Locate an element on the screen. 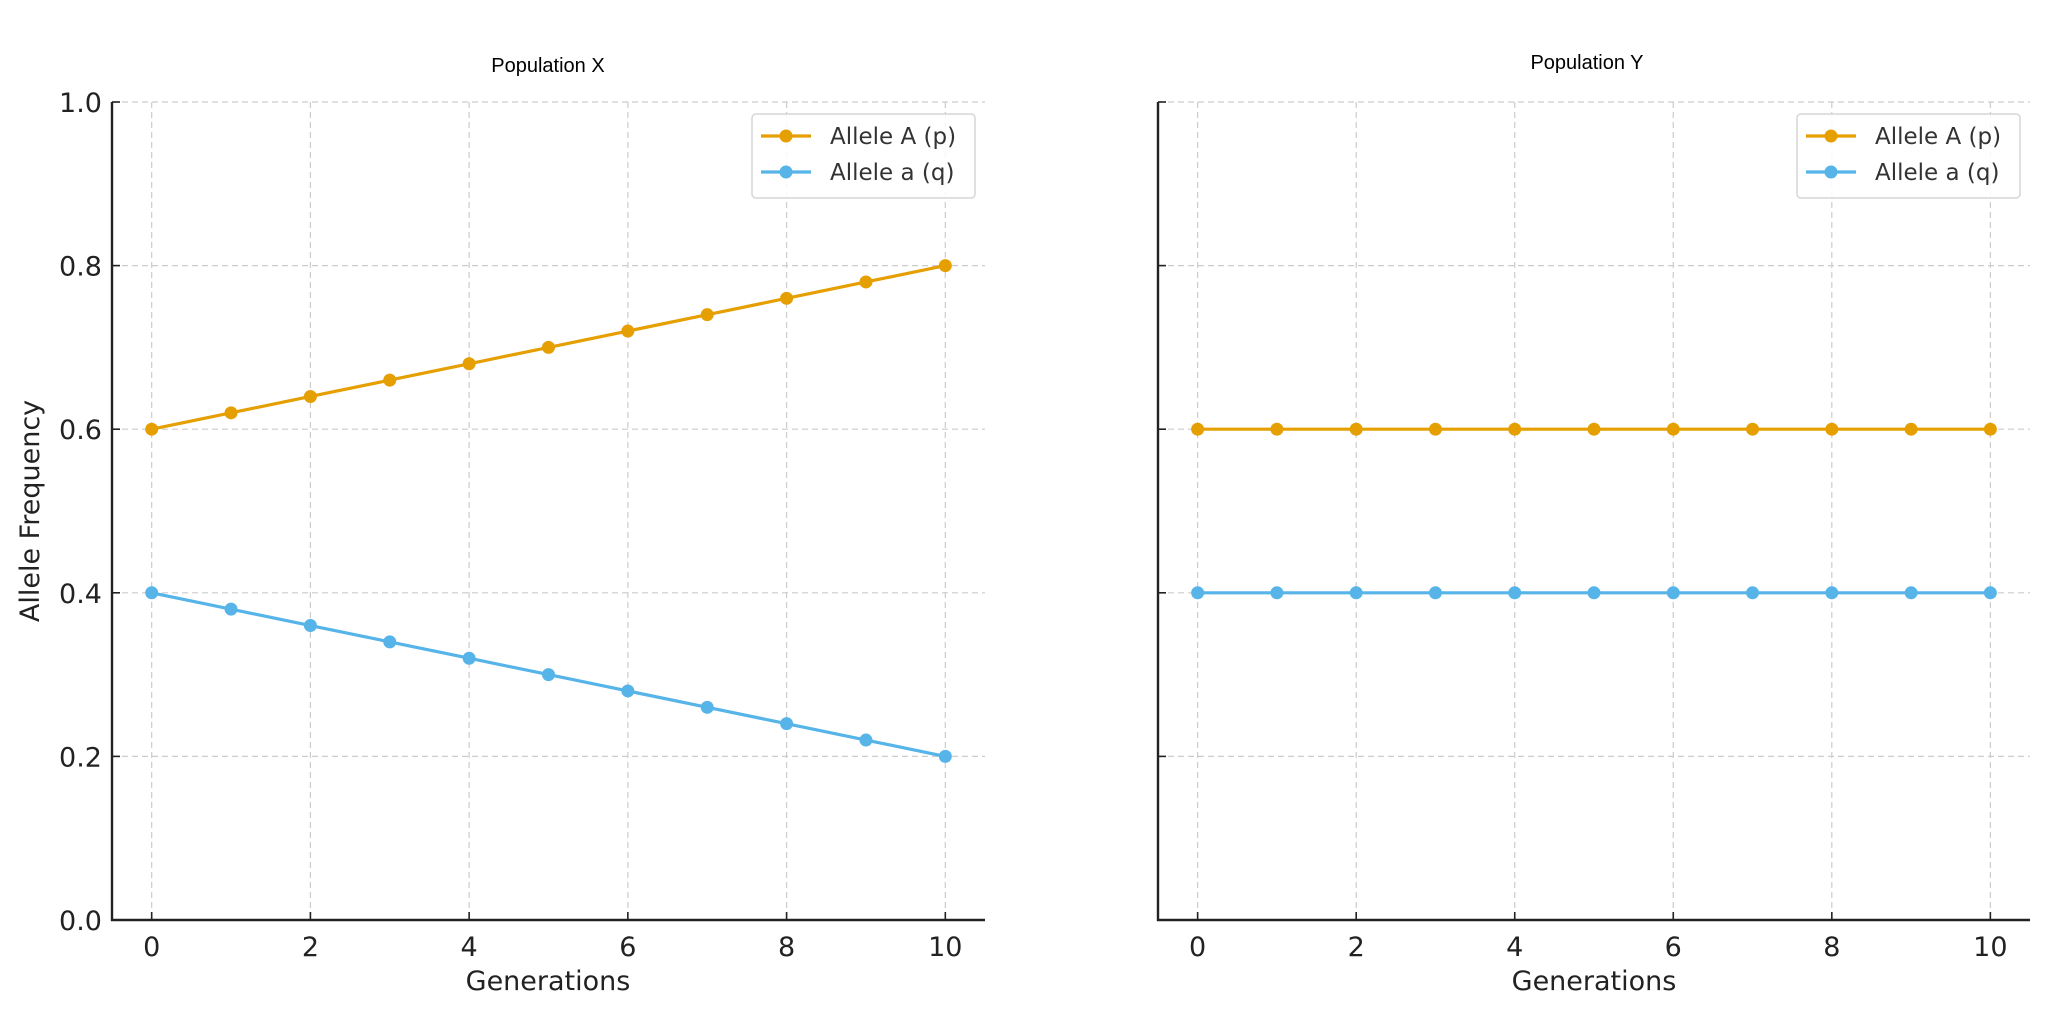  y-tick-label: 0.6 is located at coordinates (80, 430).